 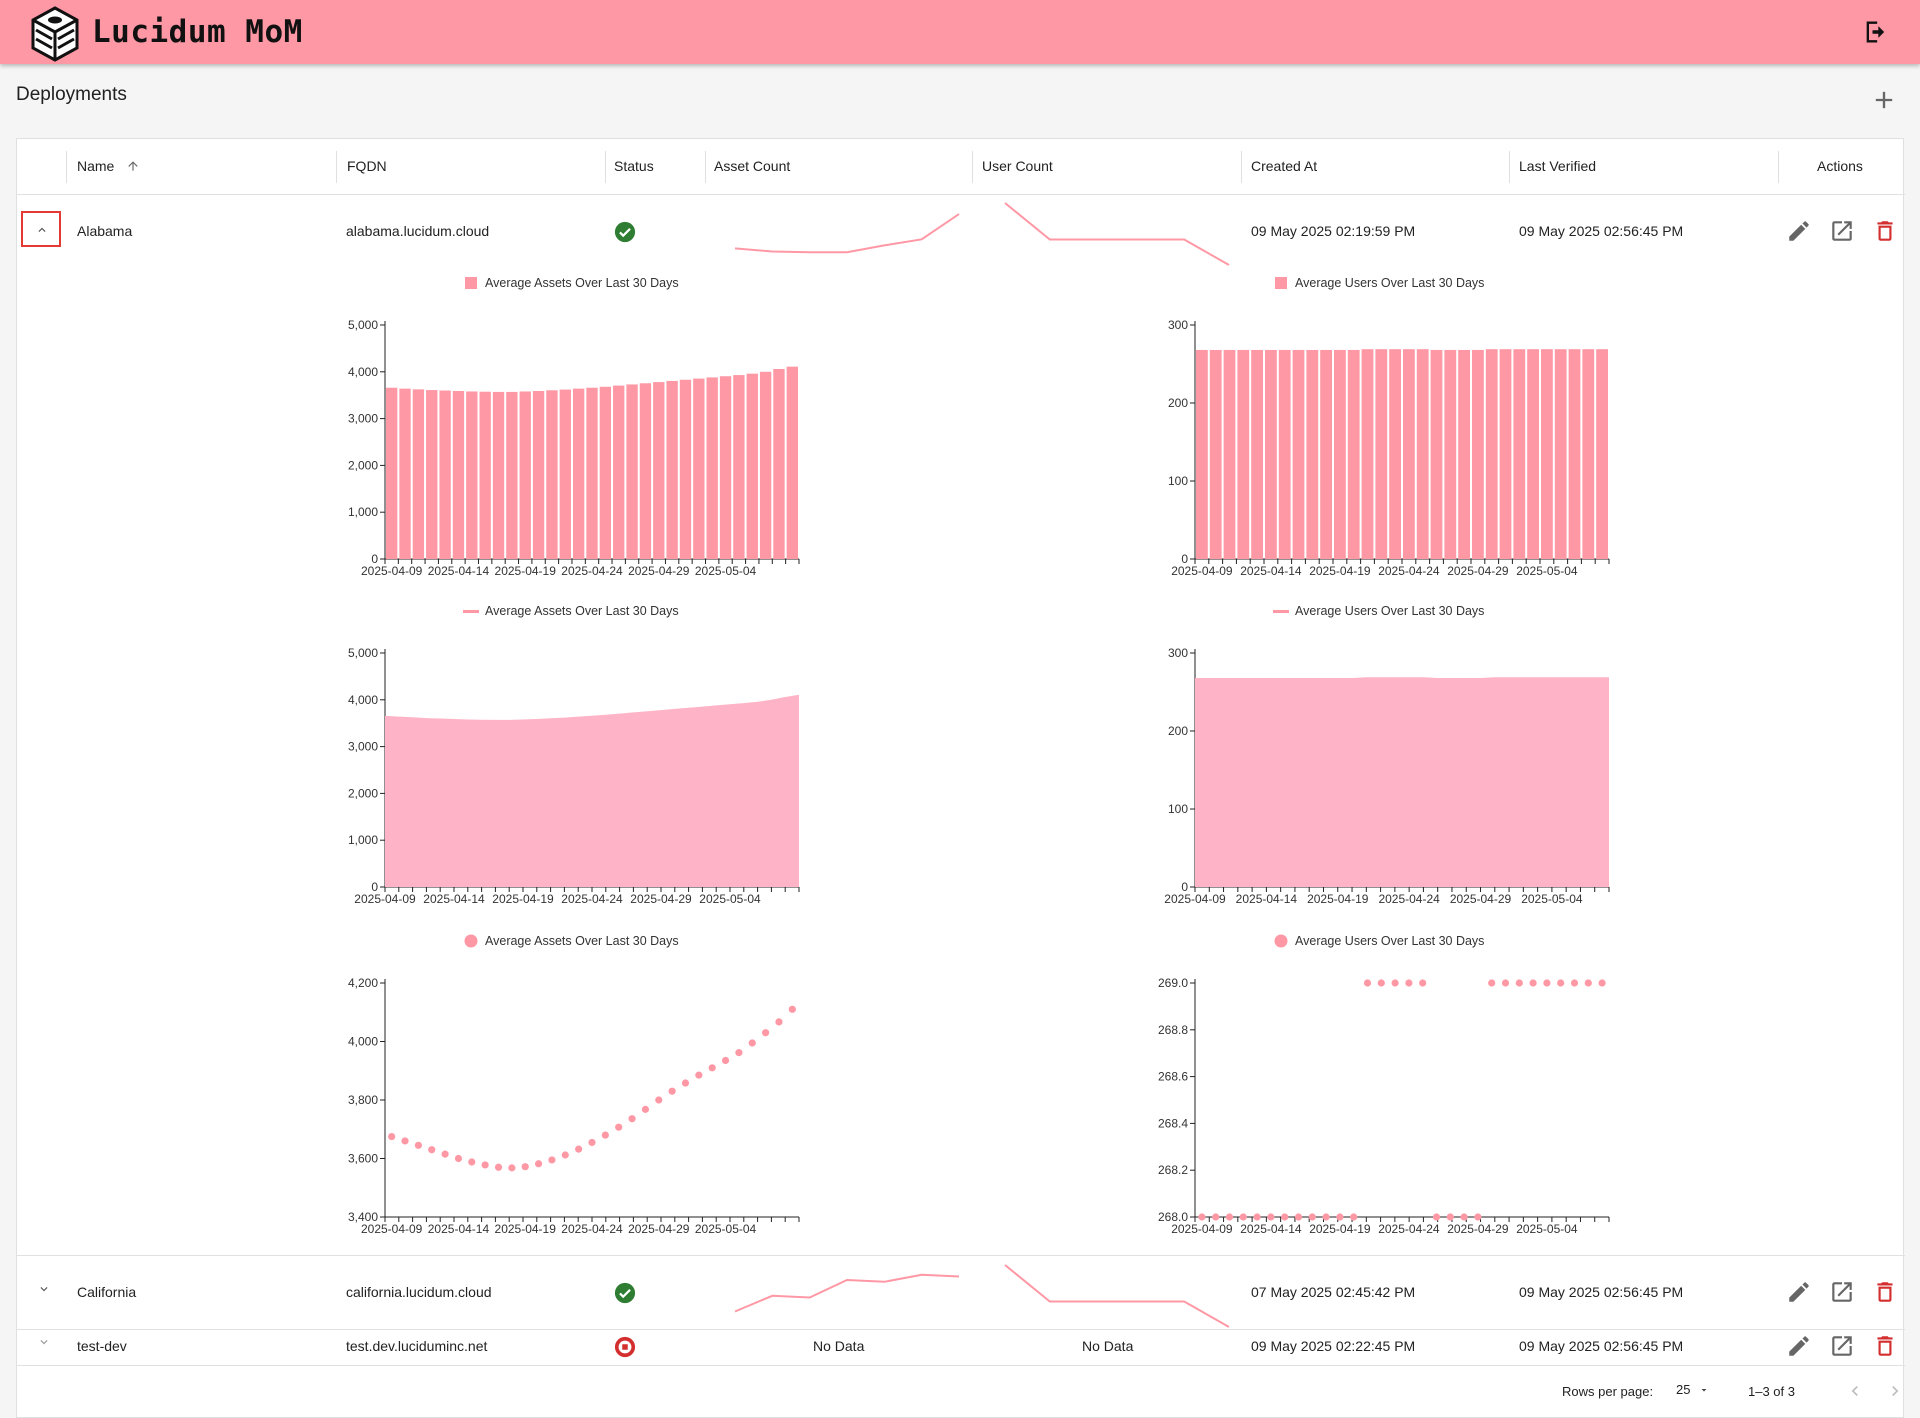 I want to click on column-header-last-verified: Last Verified, so click(x=1558, y=166).